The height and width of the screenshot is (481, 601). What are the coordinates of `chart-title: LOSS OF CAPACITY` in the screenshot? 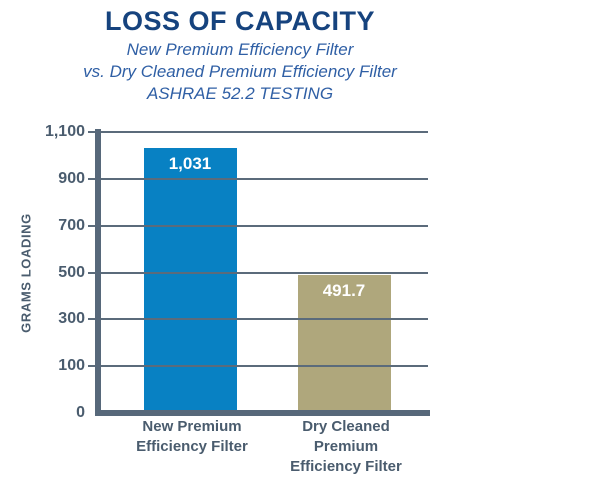 It's located at (239, 21).